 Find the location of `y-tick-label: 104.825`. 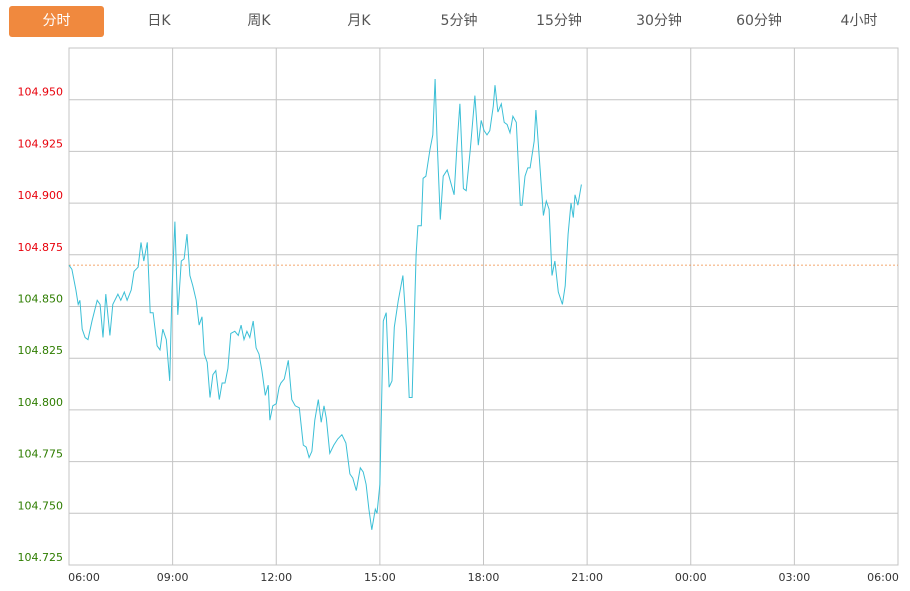

y-tick-label: 104.825 is located at coordinates (41, 350).